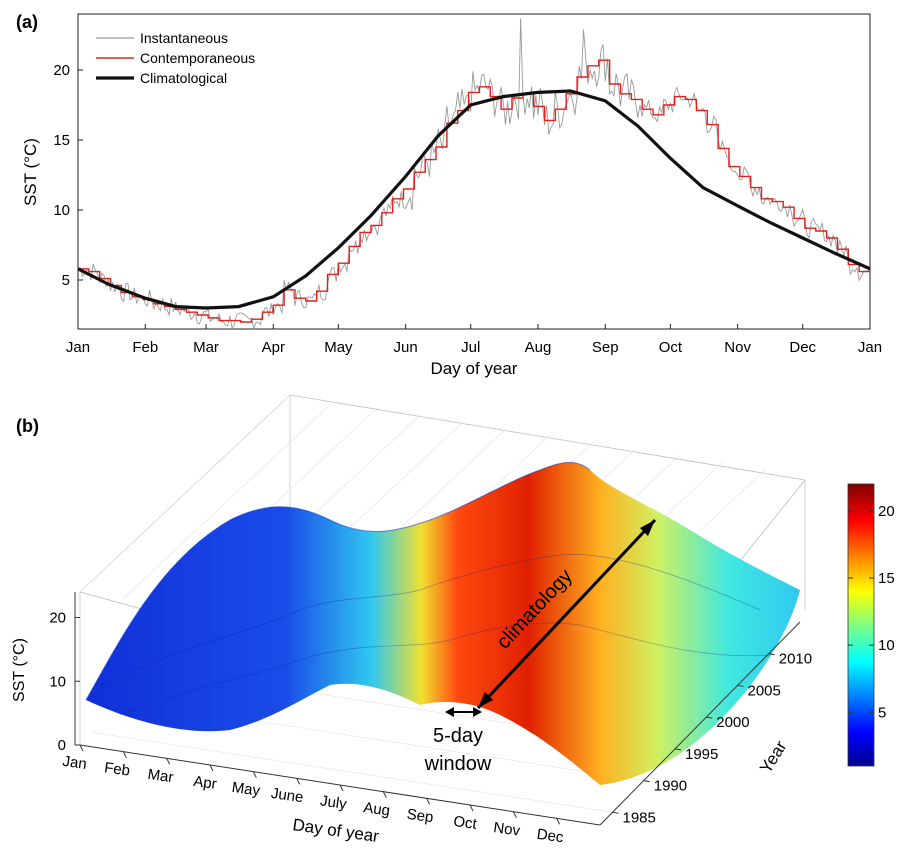  I want to click on window-annotation-line2: window, so click(458, 764).